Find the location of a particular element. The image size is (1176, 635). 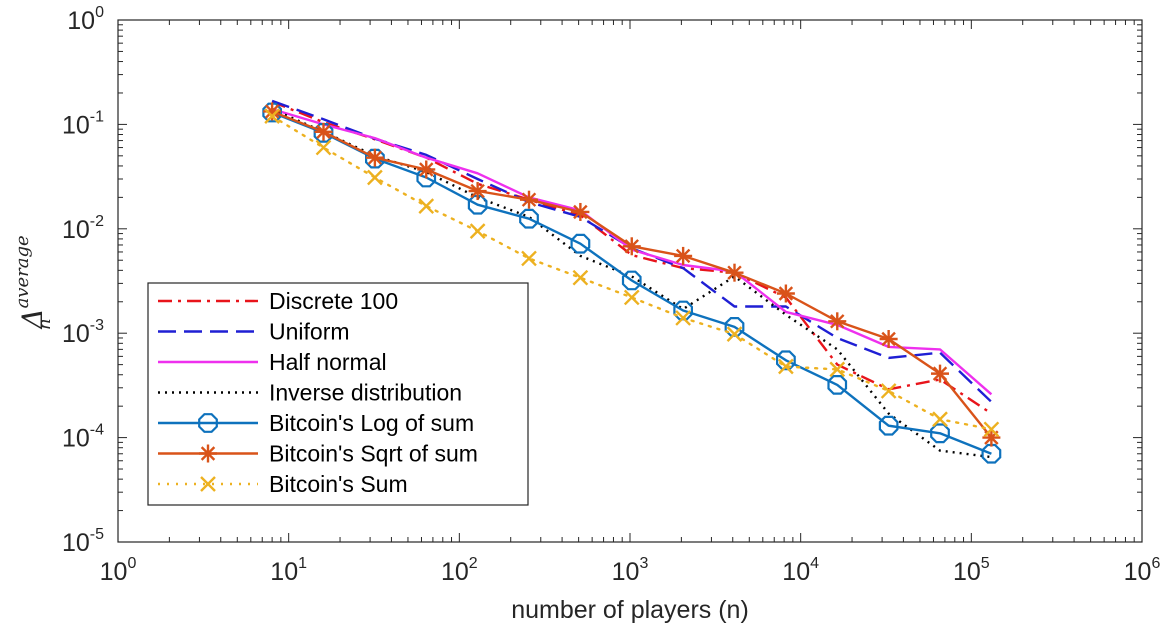

legend-label: Discrete 100 is located at coordinates (333, 301).